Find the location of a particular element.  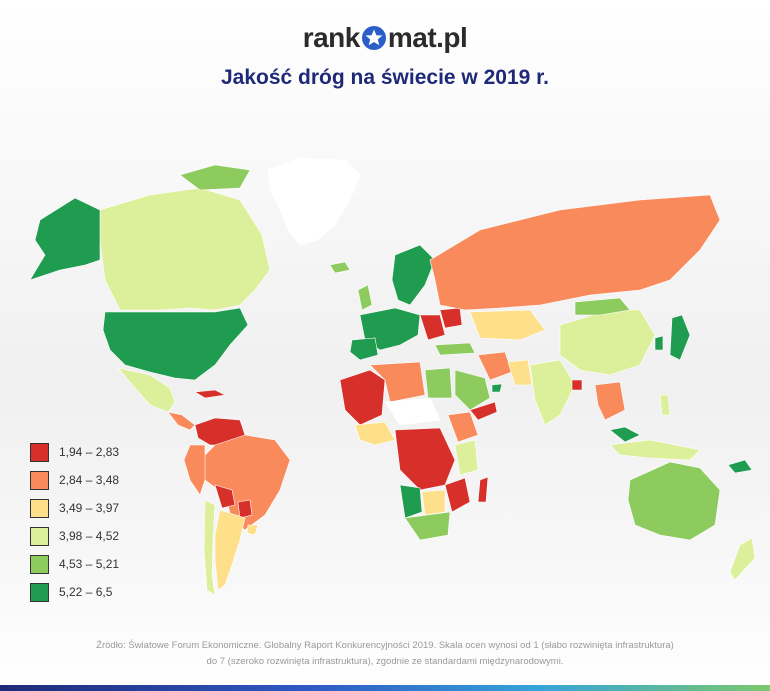

iberia is located at coordinates (364, 349).